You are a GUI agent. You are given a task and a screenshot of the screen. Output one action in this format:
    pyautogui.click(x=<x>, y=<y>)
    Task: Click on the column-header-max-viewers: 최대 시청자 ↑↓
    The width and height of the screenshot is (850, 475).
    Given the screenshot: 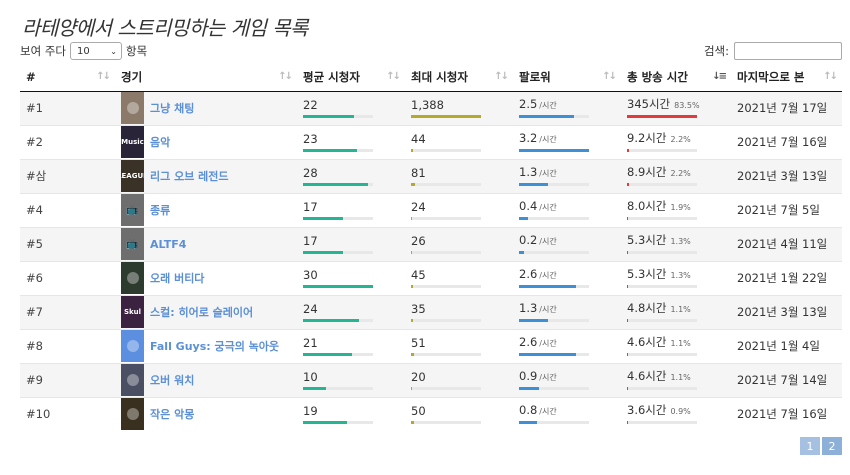 What is the action you would take?
    pyautogui.click(x=459, y=78)
    